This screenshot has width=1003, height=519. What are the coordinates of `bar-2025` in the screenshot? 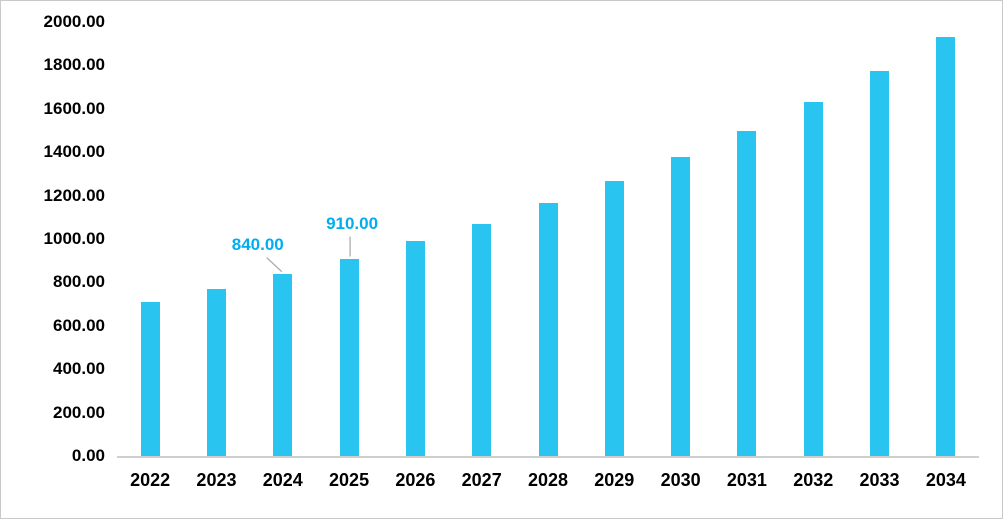 It's located at (349, 357).